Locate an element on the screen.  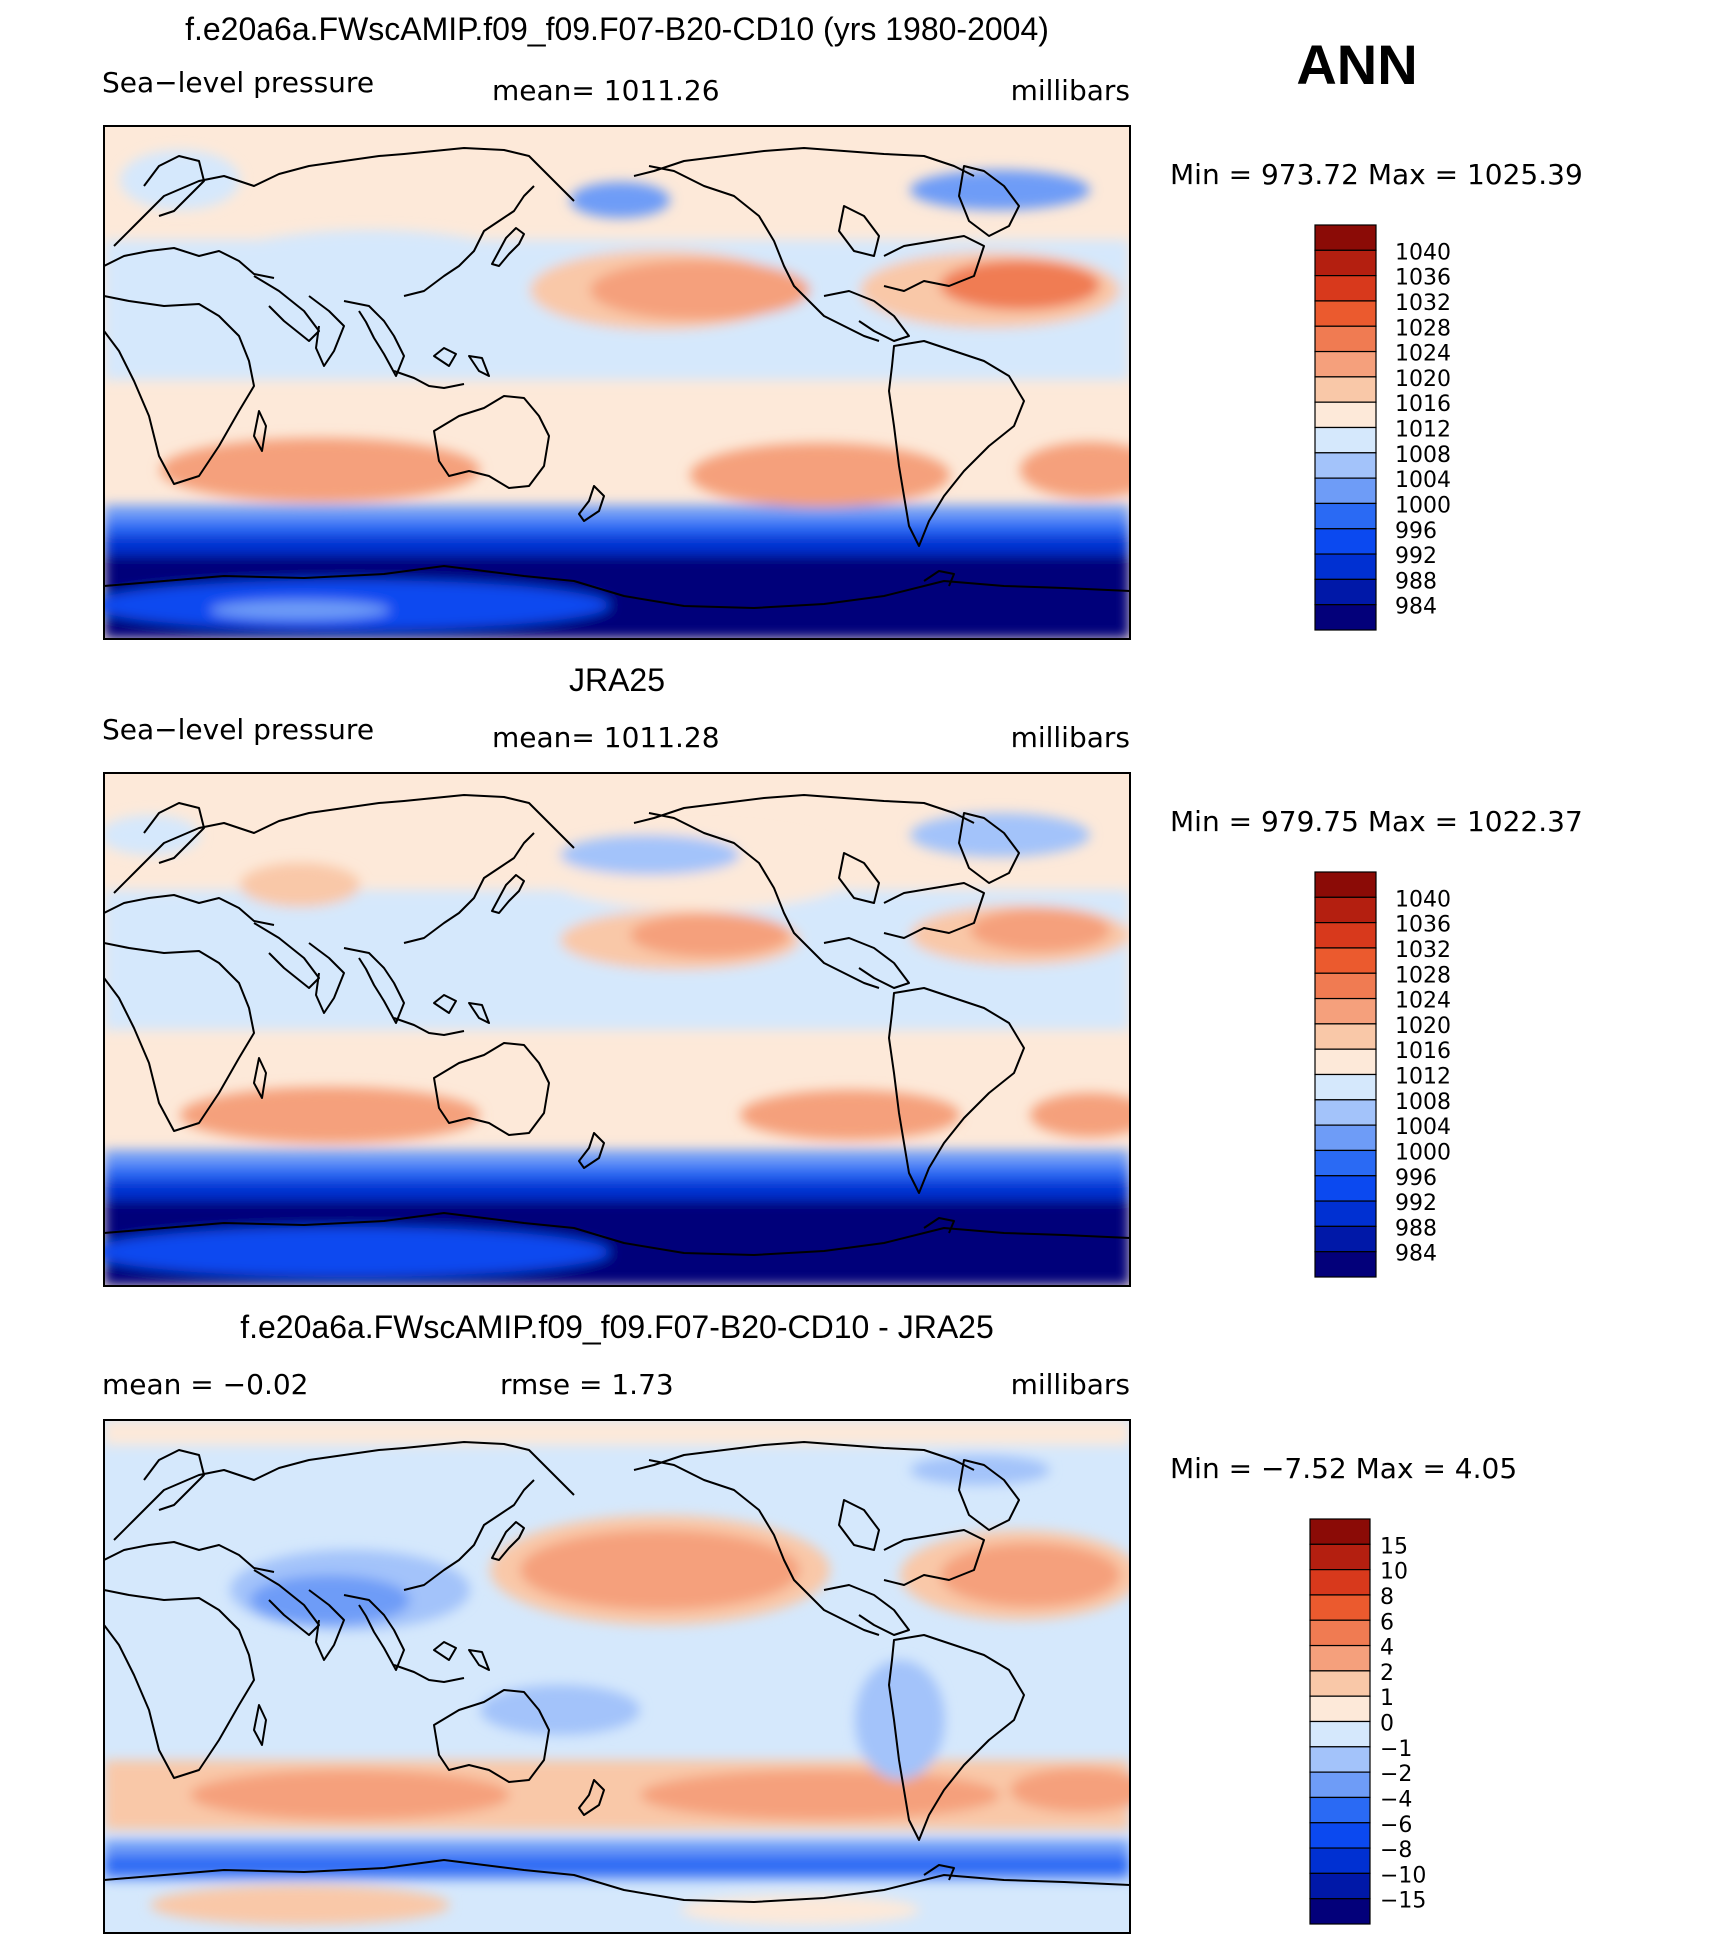
colorbar-tick-label: 988 is located at coordinates (1416, 1228).